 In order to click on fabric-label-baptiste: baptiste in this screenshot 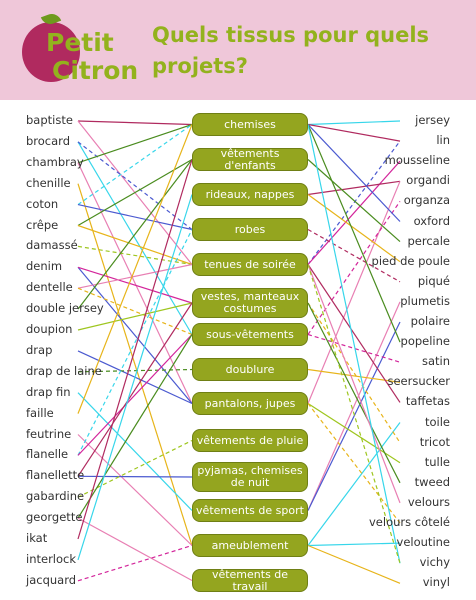, I will do `click(49, 120)`.